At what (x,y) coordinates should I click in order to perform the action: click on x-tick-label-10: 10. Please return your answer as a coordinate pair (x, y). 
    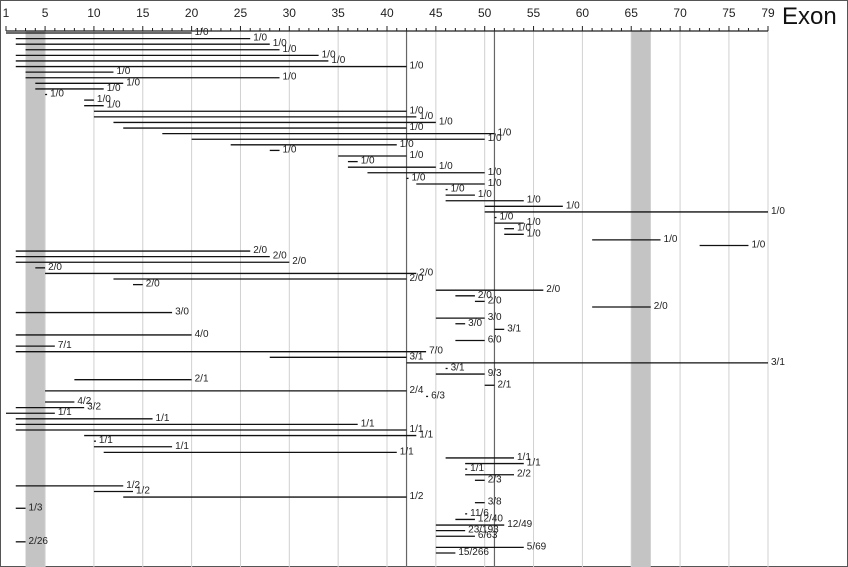
    Looking at the image, I should click on (94, 13).